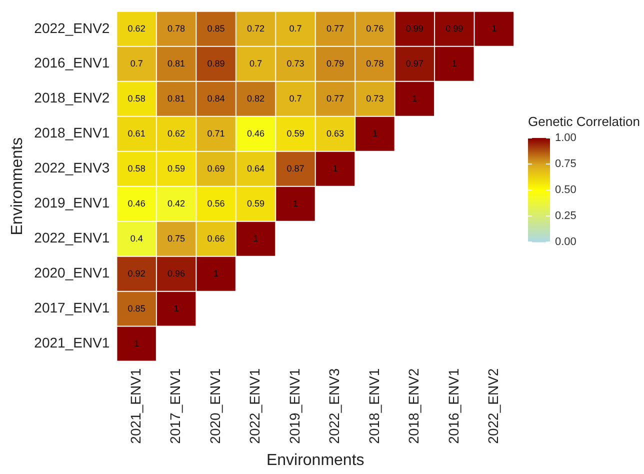 The height and width of the screenshot is (474, 644). Describe the element at coordinates (216, 63) in the screenshot. I see `data-label: 0.89` at that location.